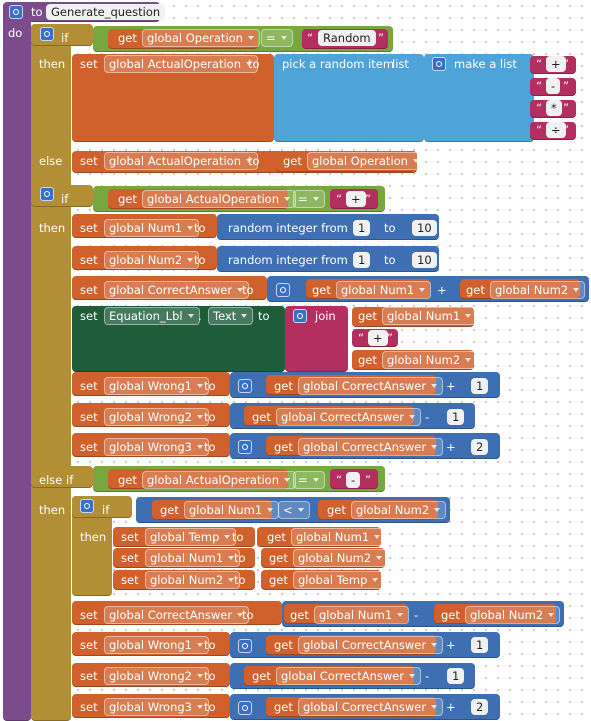 The width and height of the screenshot is (591, 721). Describe the element at coordinates (556, 130) in the screenshot. I see `value-field: ÷` at that location.